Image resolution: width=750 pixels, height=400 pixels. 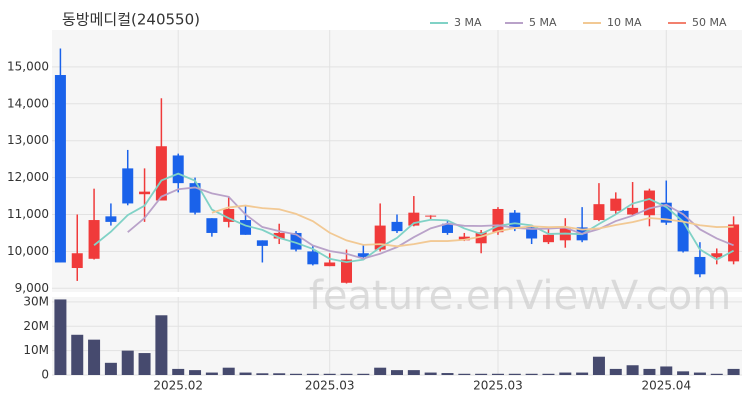 I want to click on legend-label: 3 MA, so click(x=468, y=22).